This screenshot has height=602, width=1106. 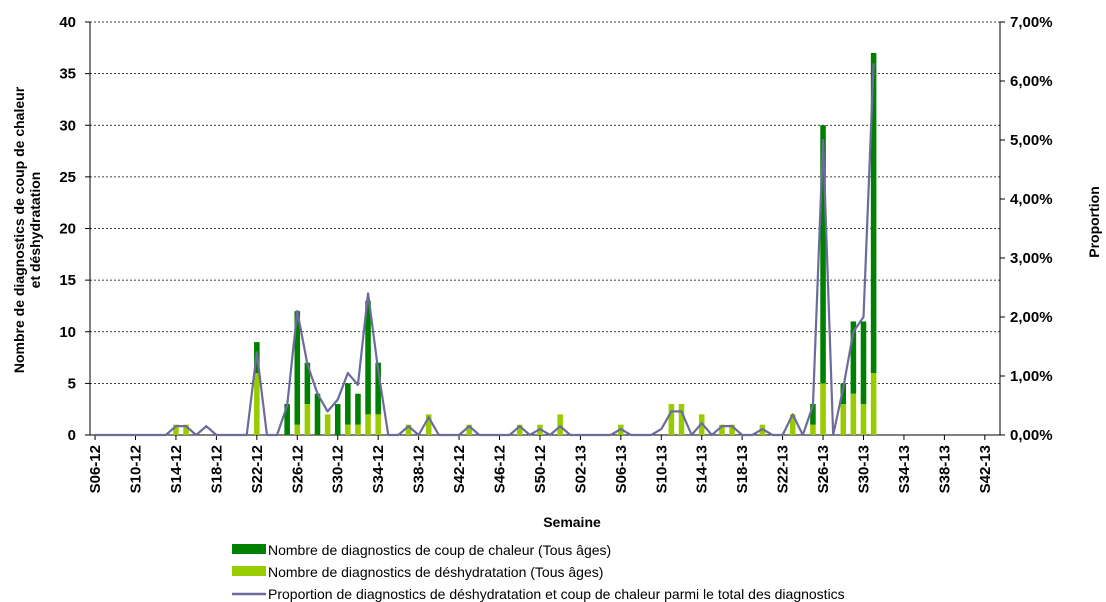 What do you see at coordinates (297, 469) in the screenshot?
I see `x-tick-label: S26-12` at bounding box center [297, 469].